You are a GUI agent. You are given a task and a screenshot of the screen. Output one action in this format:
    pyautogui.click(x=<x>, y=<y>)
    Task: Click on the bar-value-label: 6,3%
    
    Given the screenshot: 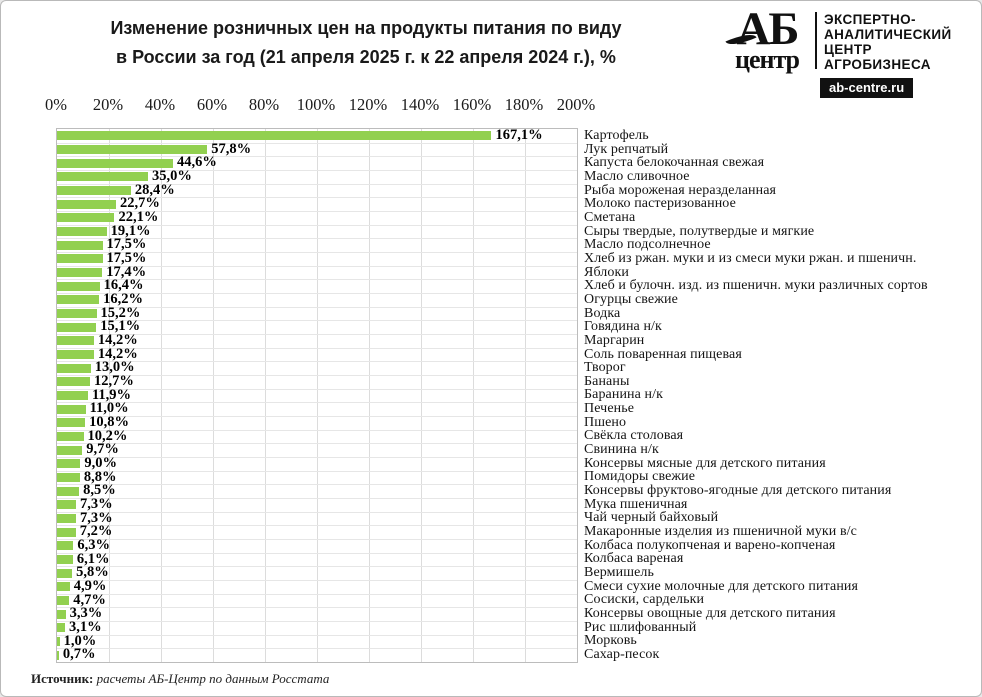 What is the action you would take?
    pyautogui.click(x=93, y=545)
    